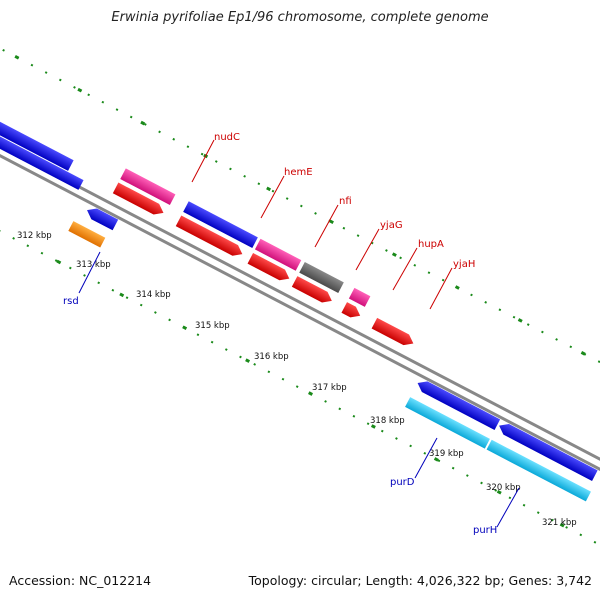  Describe the element at coordinates (89, 272) in the screenshot. I see `leader-rsd` at that location.